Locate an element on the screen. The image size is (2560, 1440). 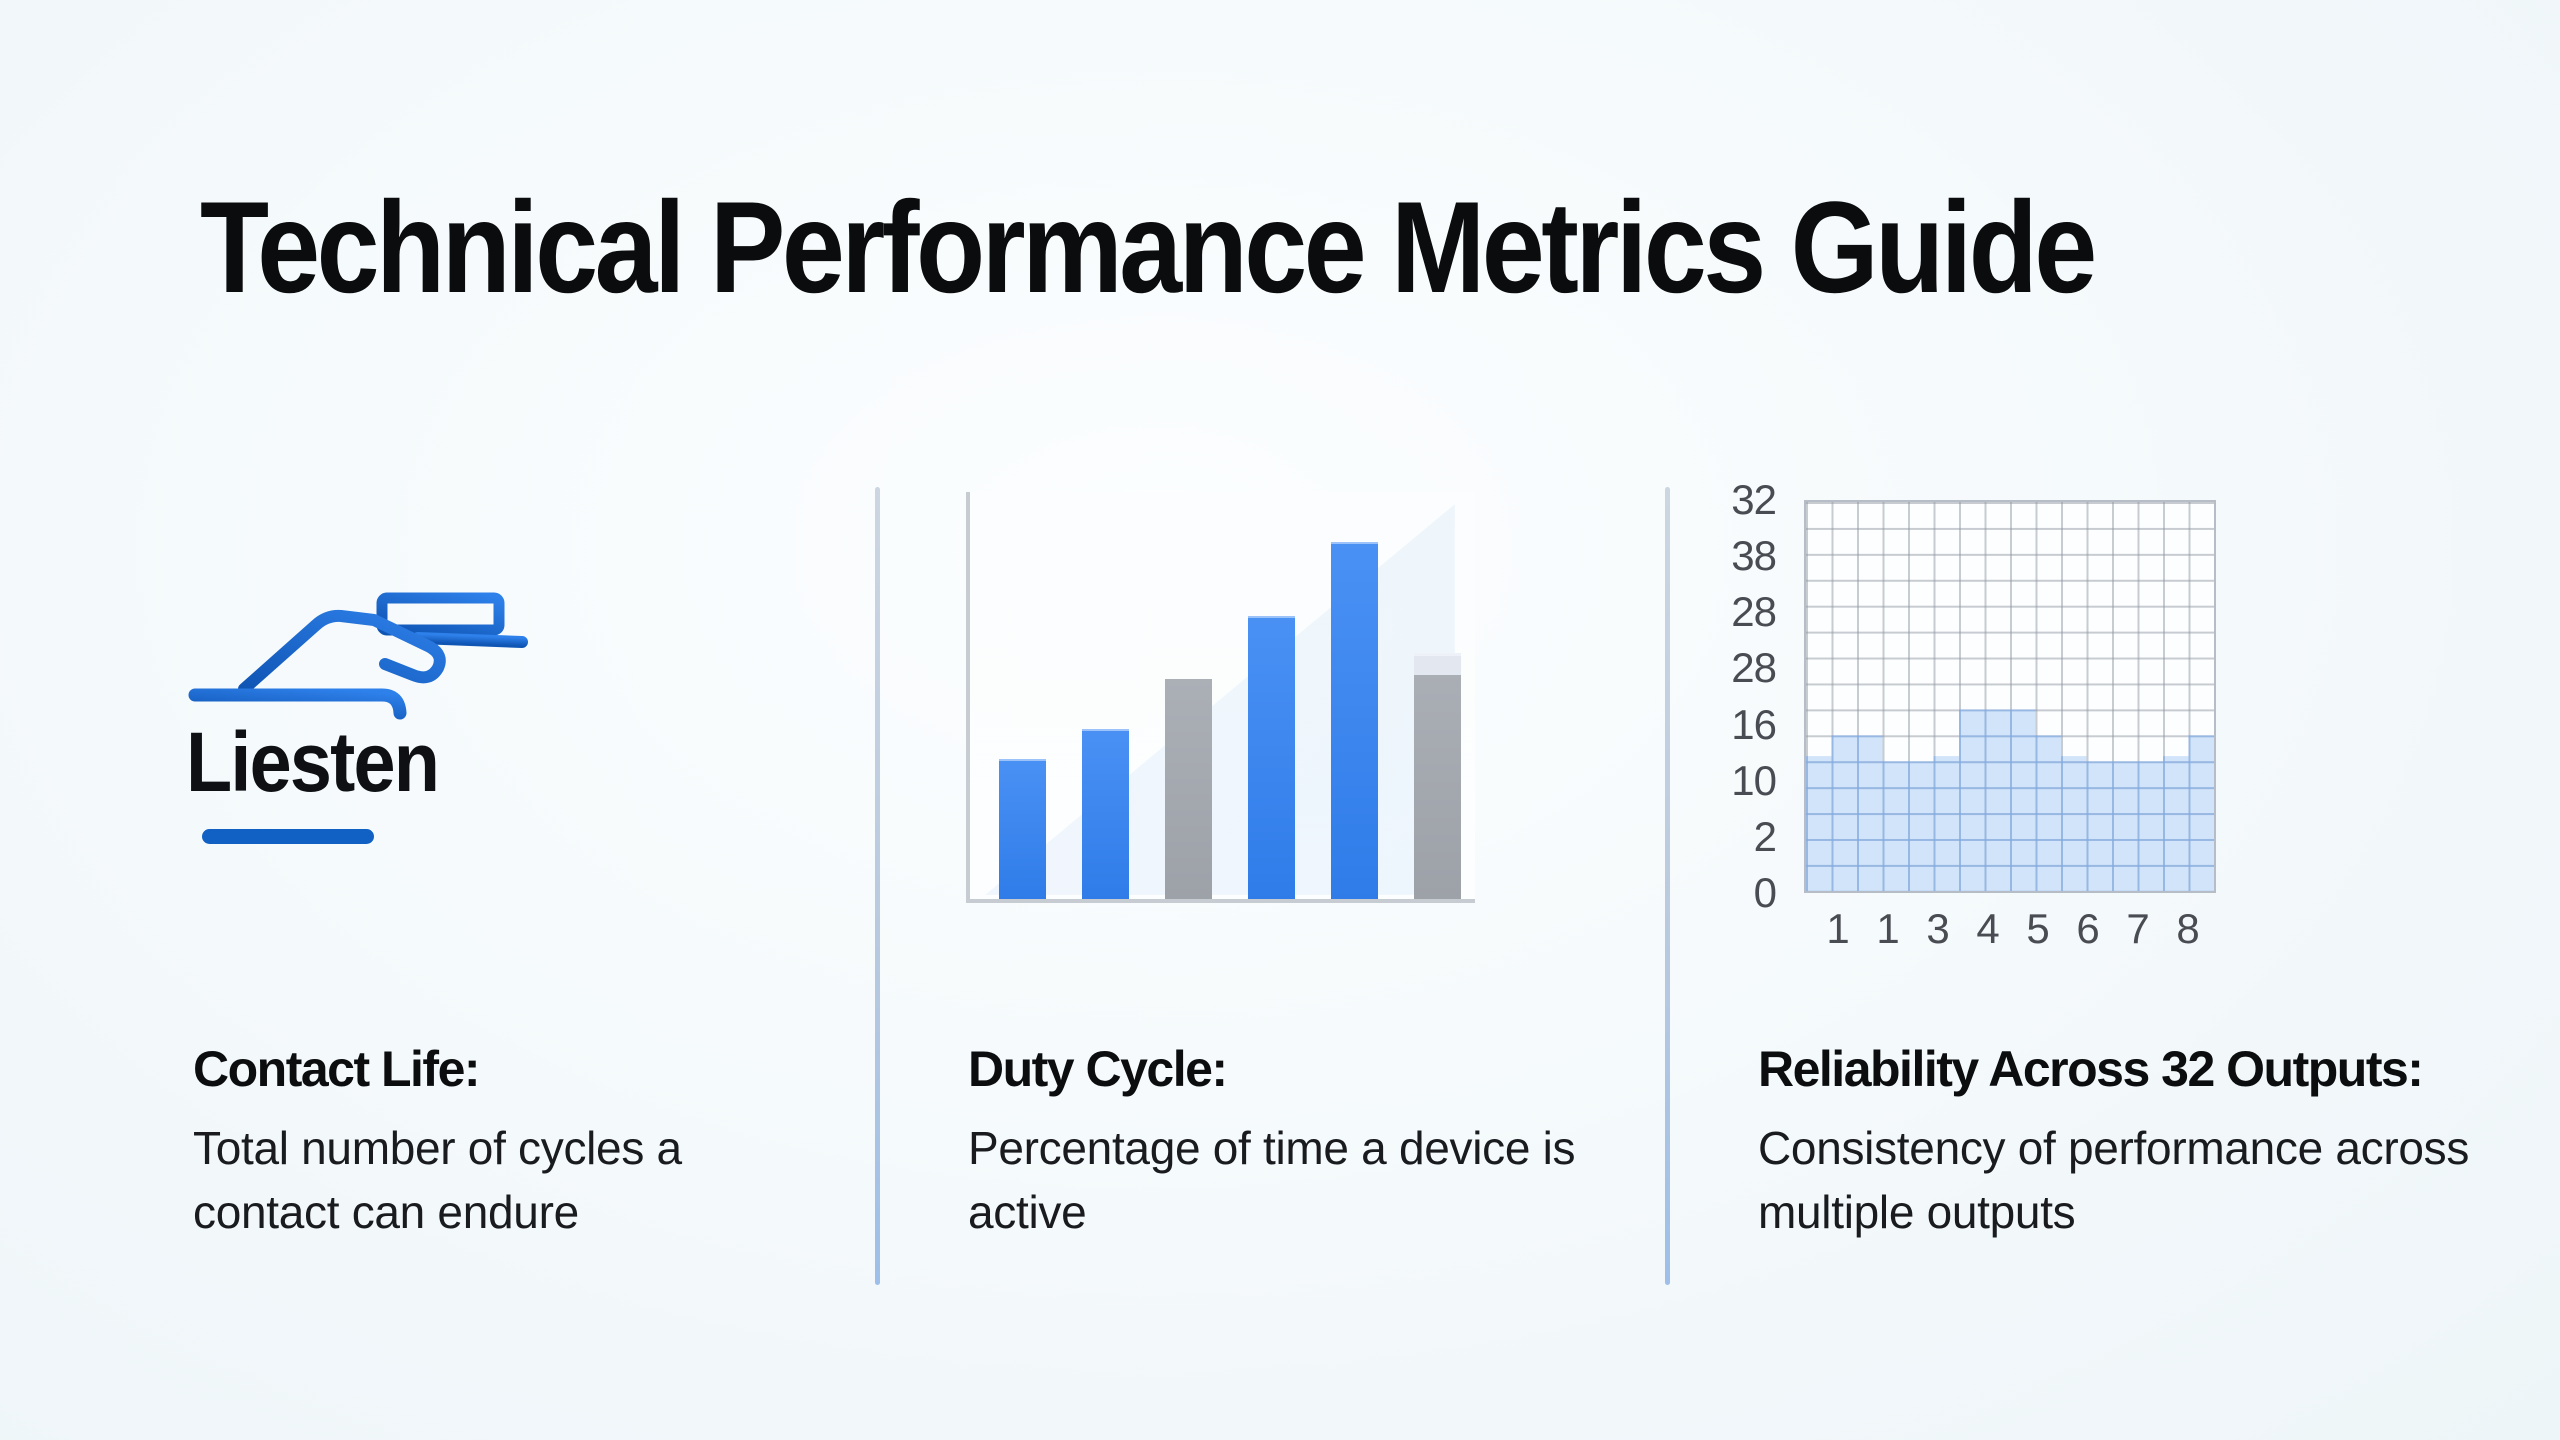
contact-pad-outline is located at coordinates (440, 614).